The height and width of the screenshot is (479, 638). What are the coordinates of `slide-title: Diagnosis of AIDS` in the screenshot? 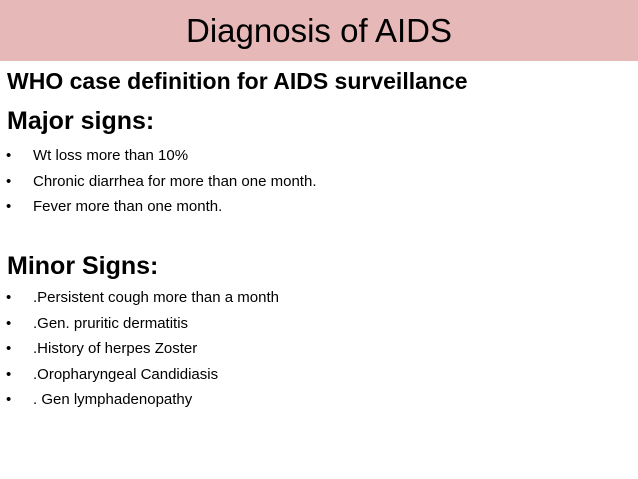 It's located at (319, 30).